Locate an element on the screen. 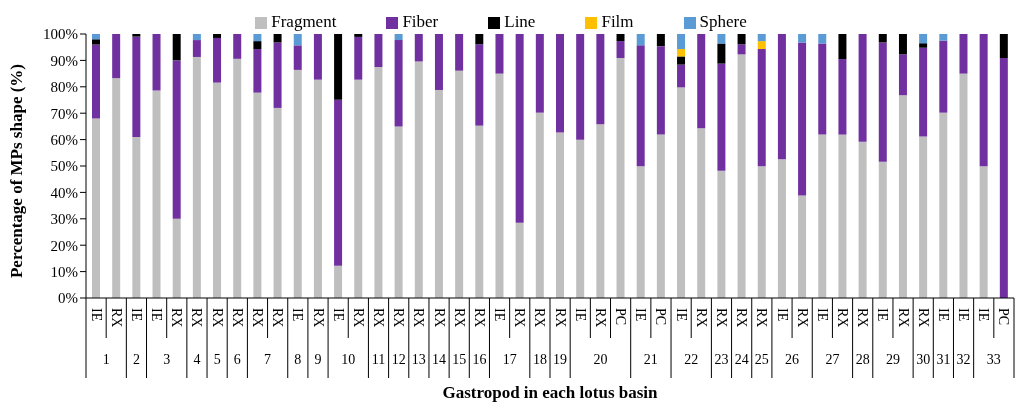 The width and height of the screenshot is (1025, 409). y-tick-label: 0% is located at coordinates (68, 298).